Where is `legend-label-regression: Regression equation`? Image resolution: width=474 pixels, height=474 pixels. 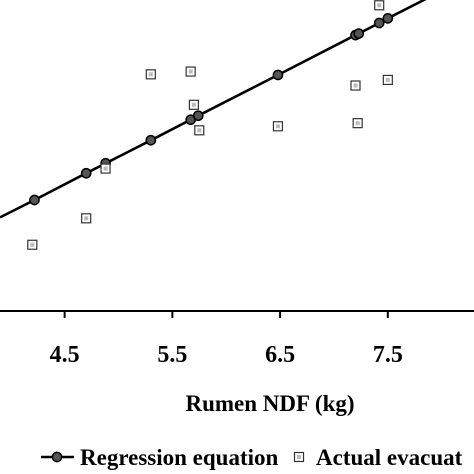 legend-label-regression: Regression equation is located at coordinates (179, 457).